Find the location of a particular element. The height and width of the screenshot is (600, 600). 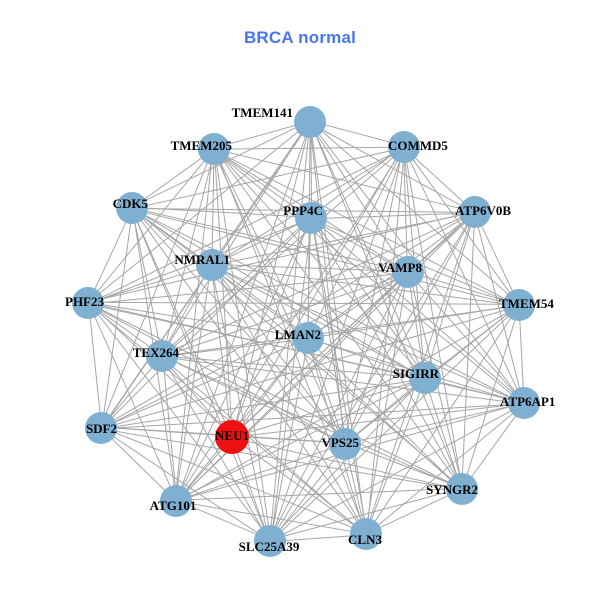

edge-SLC25A39-PHF23 is located at coordinates (180, 421).